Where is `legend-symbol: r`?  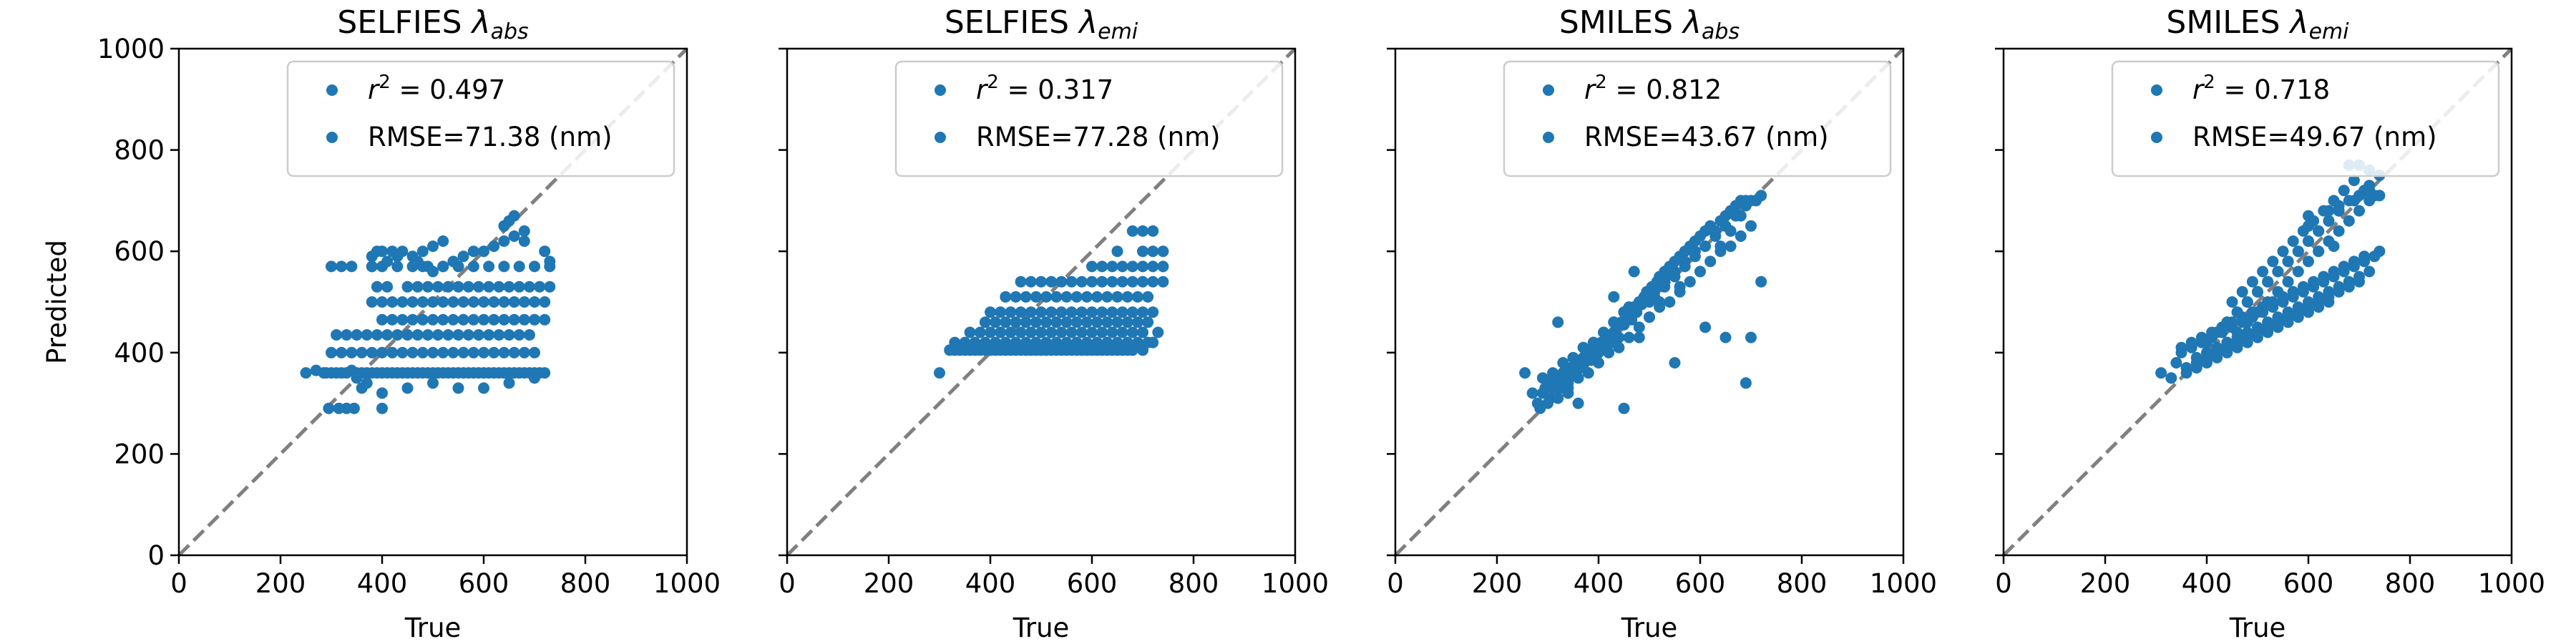
legend-symbol: r is located at coordinates (1590, 89).